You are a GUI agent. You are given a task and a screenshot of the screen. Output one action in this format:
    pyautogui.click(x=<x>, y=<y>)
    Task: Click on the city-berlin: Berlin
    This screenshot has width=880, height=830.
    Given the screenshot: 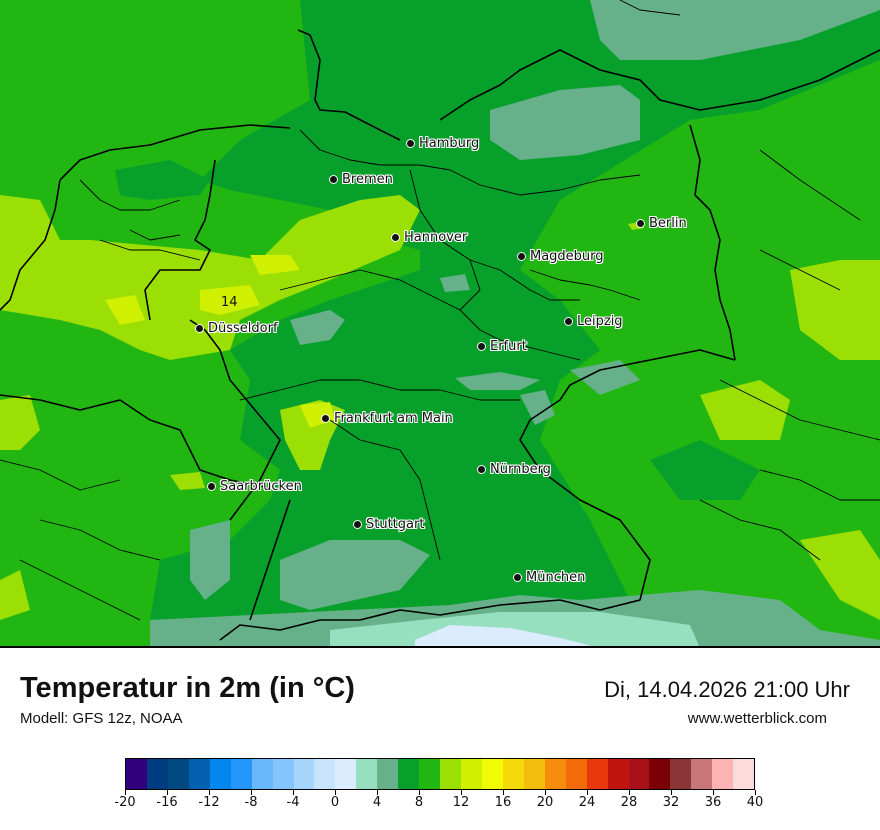 What is the action you would take?
    pyautogui.click(x=661, y=223)
    